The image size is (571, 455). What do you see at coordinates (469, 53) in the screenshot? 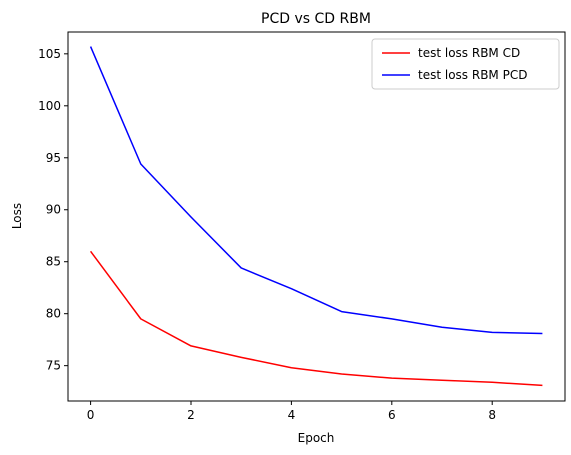
I see `legend-label-cd: test loss RBM CD` at bounding box center [469, 53].